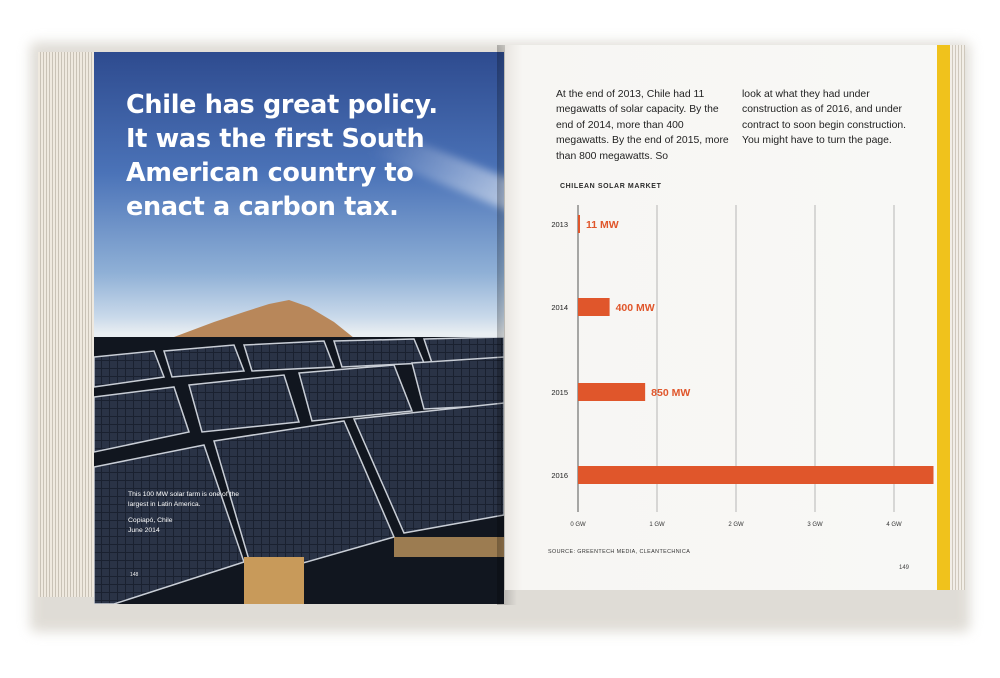 Image resolution: width=1000 pixels, height=678 pixels. I want to click on y-category-label: 2016, so click(559, 475).